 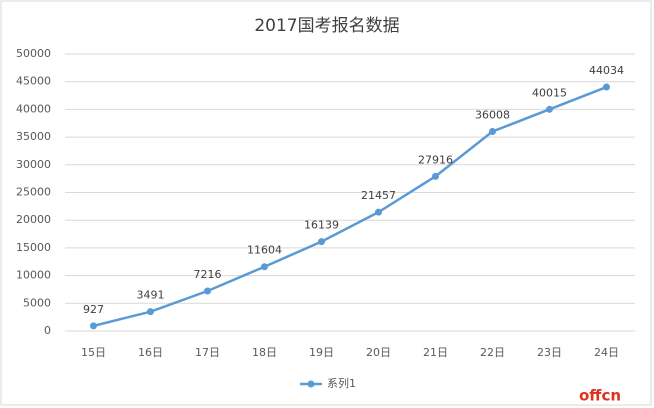 What do you see at coordinates (33, 136) in the screenshot?
I see `y-tick-label: 35000` at bounding box center [33, 136].